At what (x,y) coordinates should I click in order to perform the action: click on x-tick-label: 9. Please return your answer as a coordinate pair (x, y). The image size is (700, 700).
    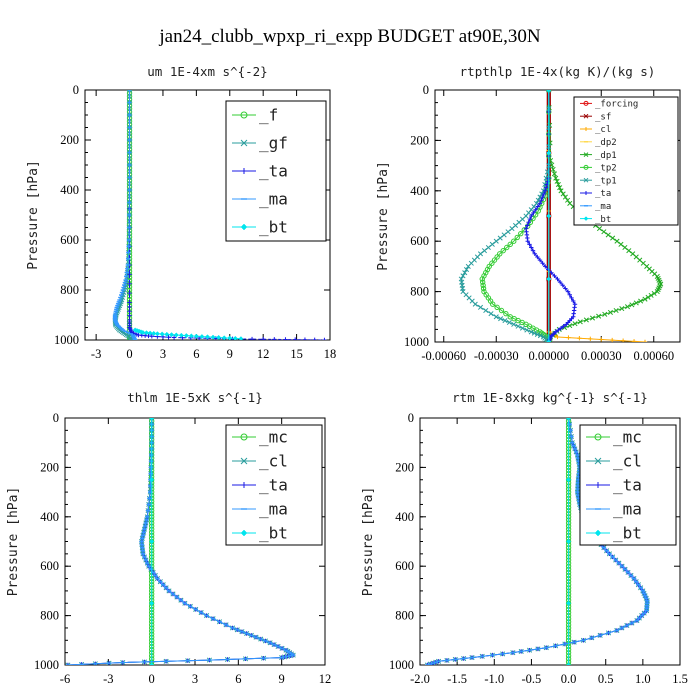
    Looking at the image, I should click on (230, 354).